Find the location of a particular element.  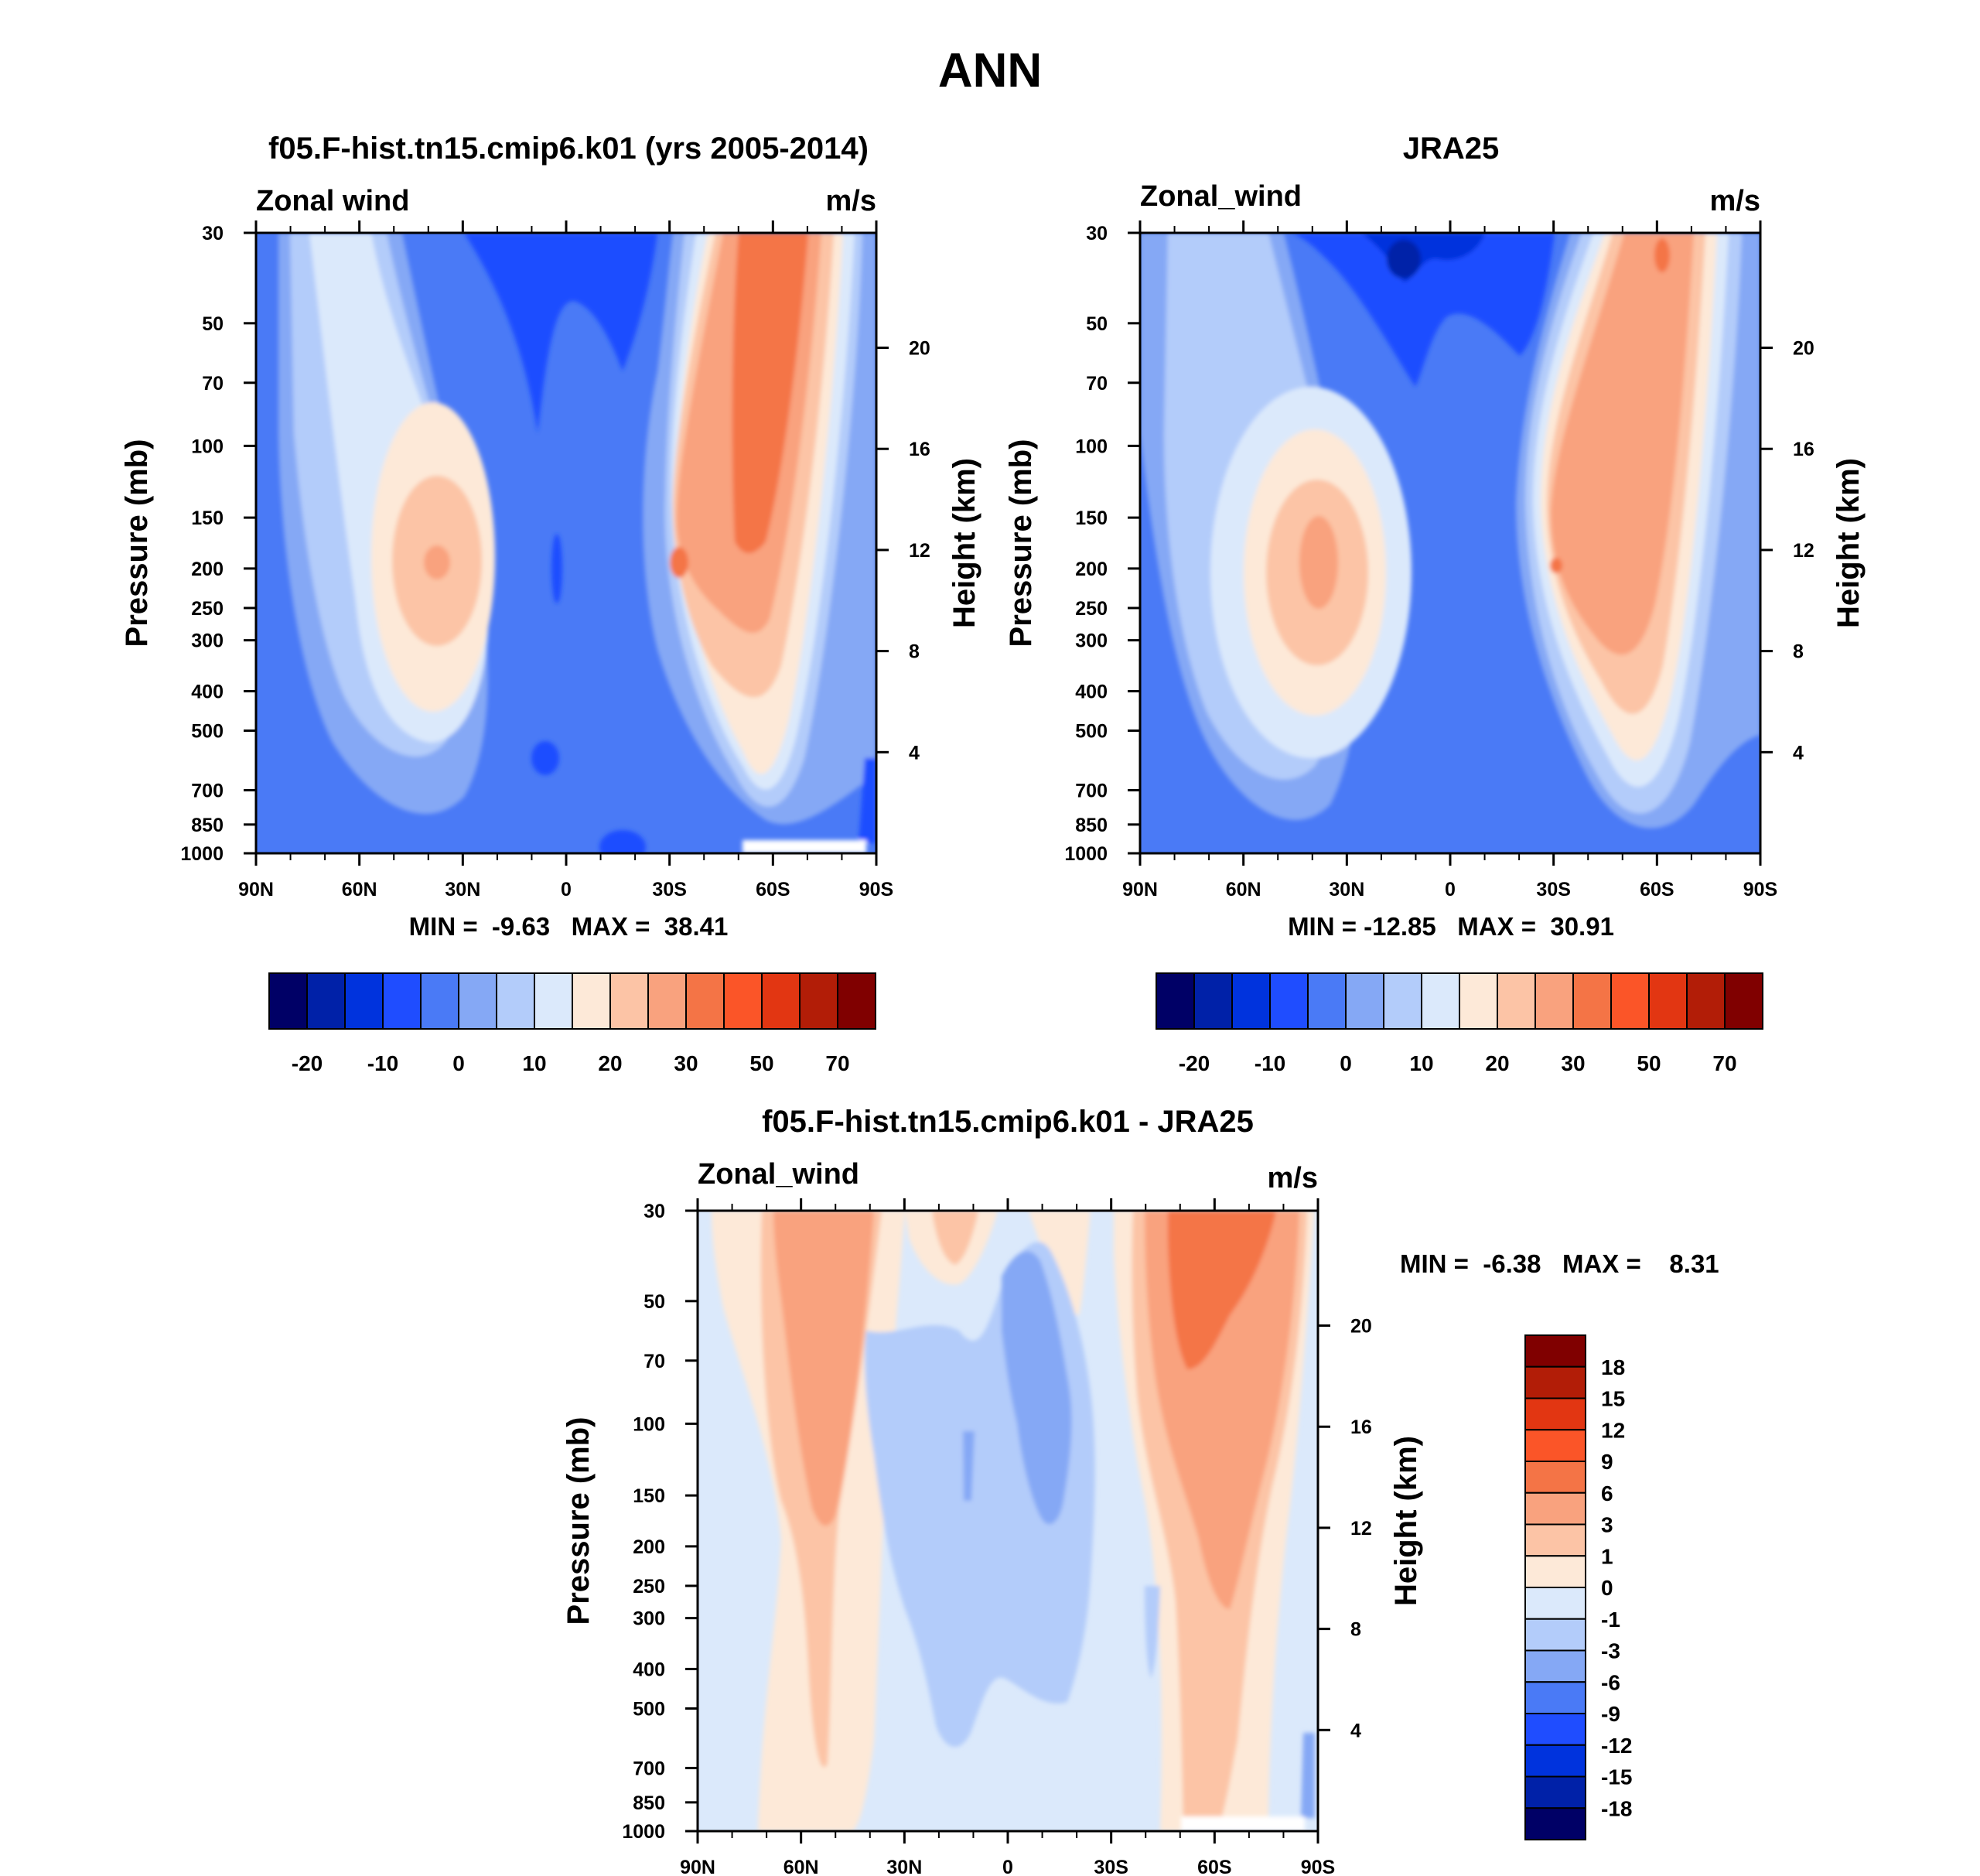

right-tick-label: 16 is located at coordinates (920, 449).